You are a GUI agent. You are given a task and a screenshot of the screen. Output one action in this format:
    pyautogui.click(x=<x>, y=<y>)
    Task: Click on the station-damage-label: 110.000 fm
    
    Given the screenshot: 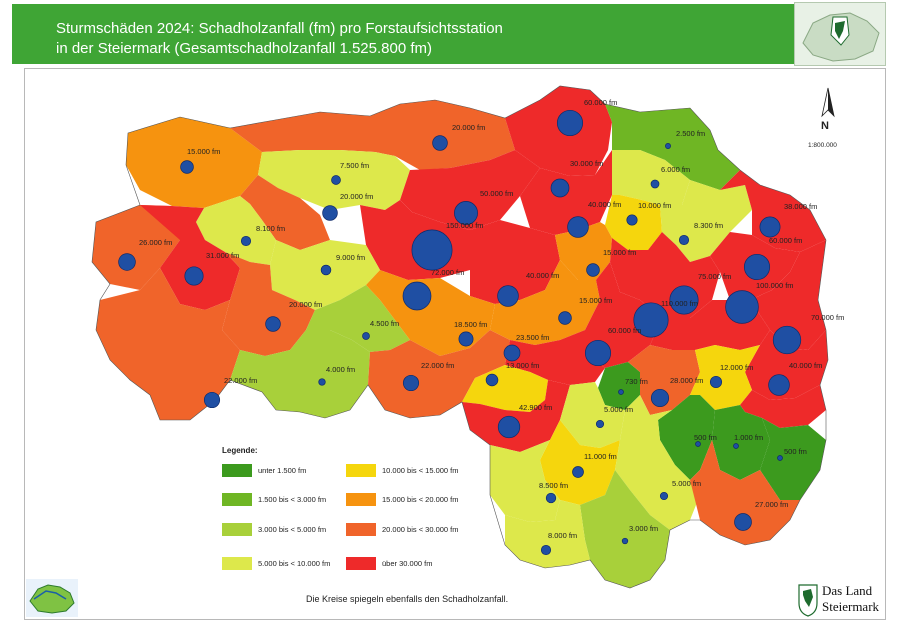 What is the action you would take?
    pyautogui.click(x=679, y=303)
    